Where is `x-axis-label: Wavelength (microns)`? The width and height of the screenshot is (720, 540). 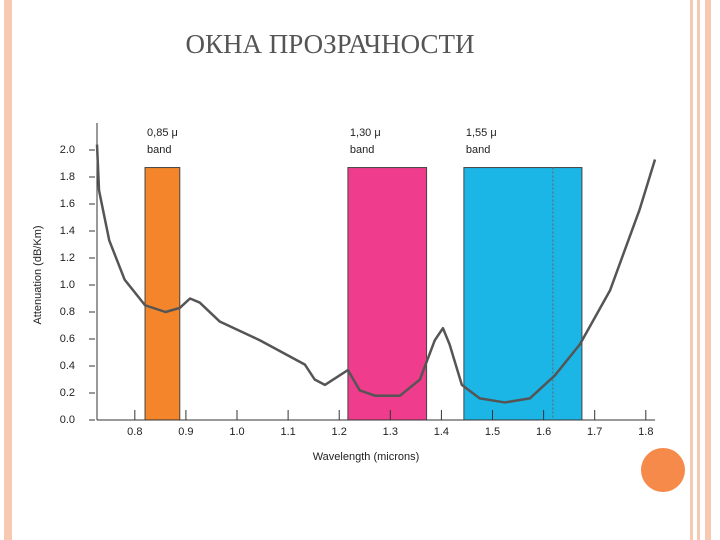
x-axis-label: Wavelength (microns) is located at coordinates (366, 457).